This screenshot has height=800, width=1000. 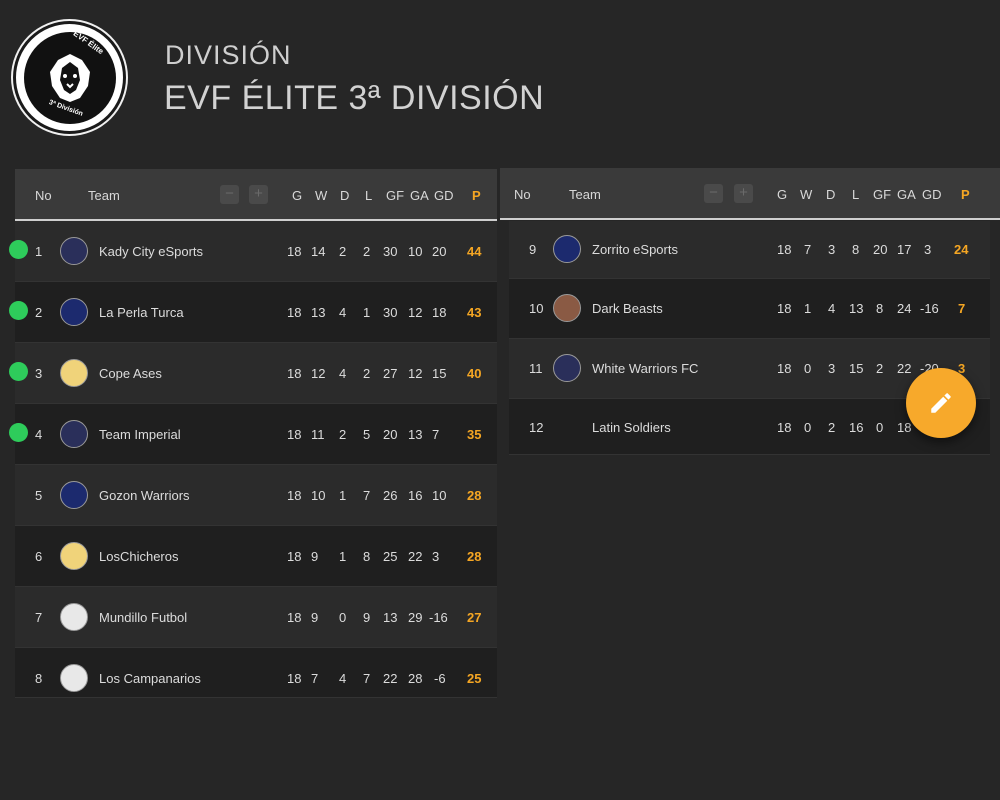 I want to click on stat-ga: 16, so click(x=415, y=495).